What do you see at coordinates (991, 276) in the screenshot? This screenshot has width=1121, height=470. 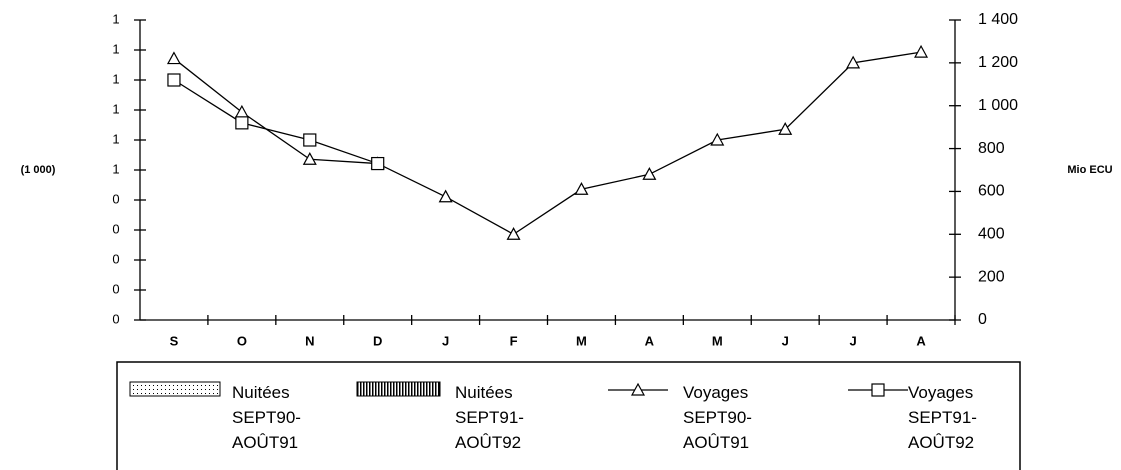 I see `y2-tick-label: 200` at bounding box center [991, 276].